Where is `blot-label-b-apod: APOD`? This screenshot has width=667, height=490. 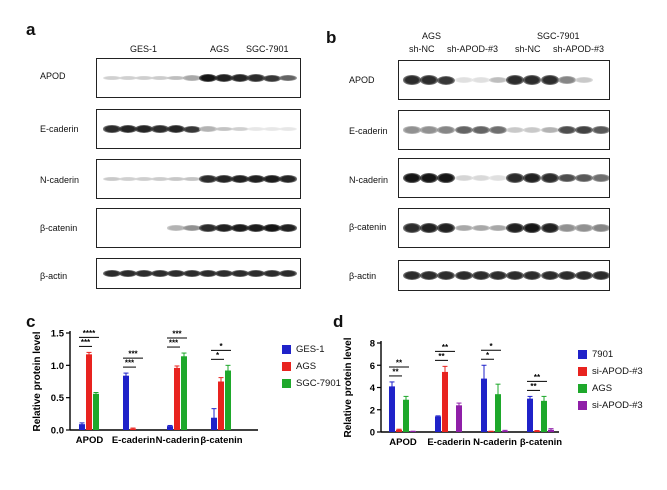
blot-label-b-apod: APOD is located at coordinates (362, 80).